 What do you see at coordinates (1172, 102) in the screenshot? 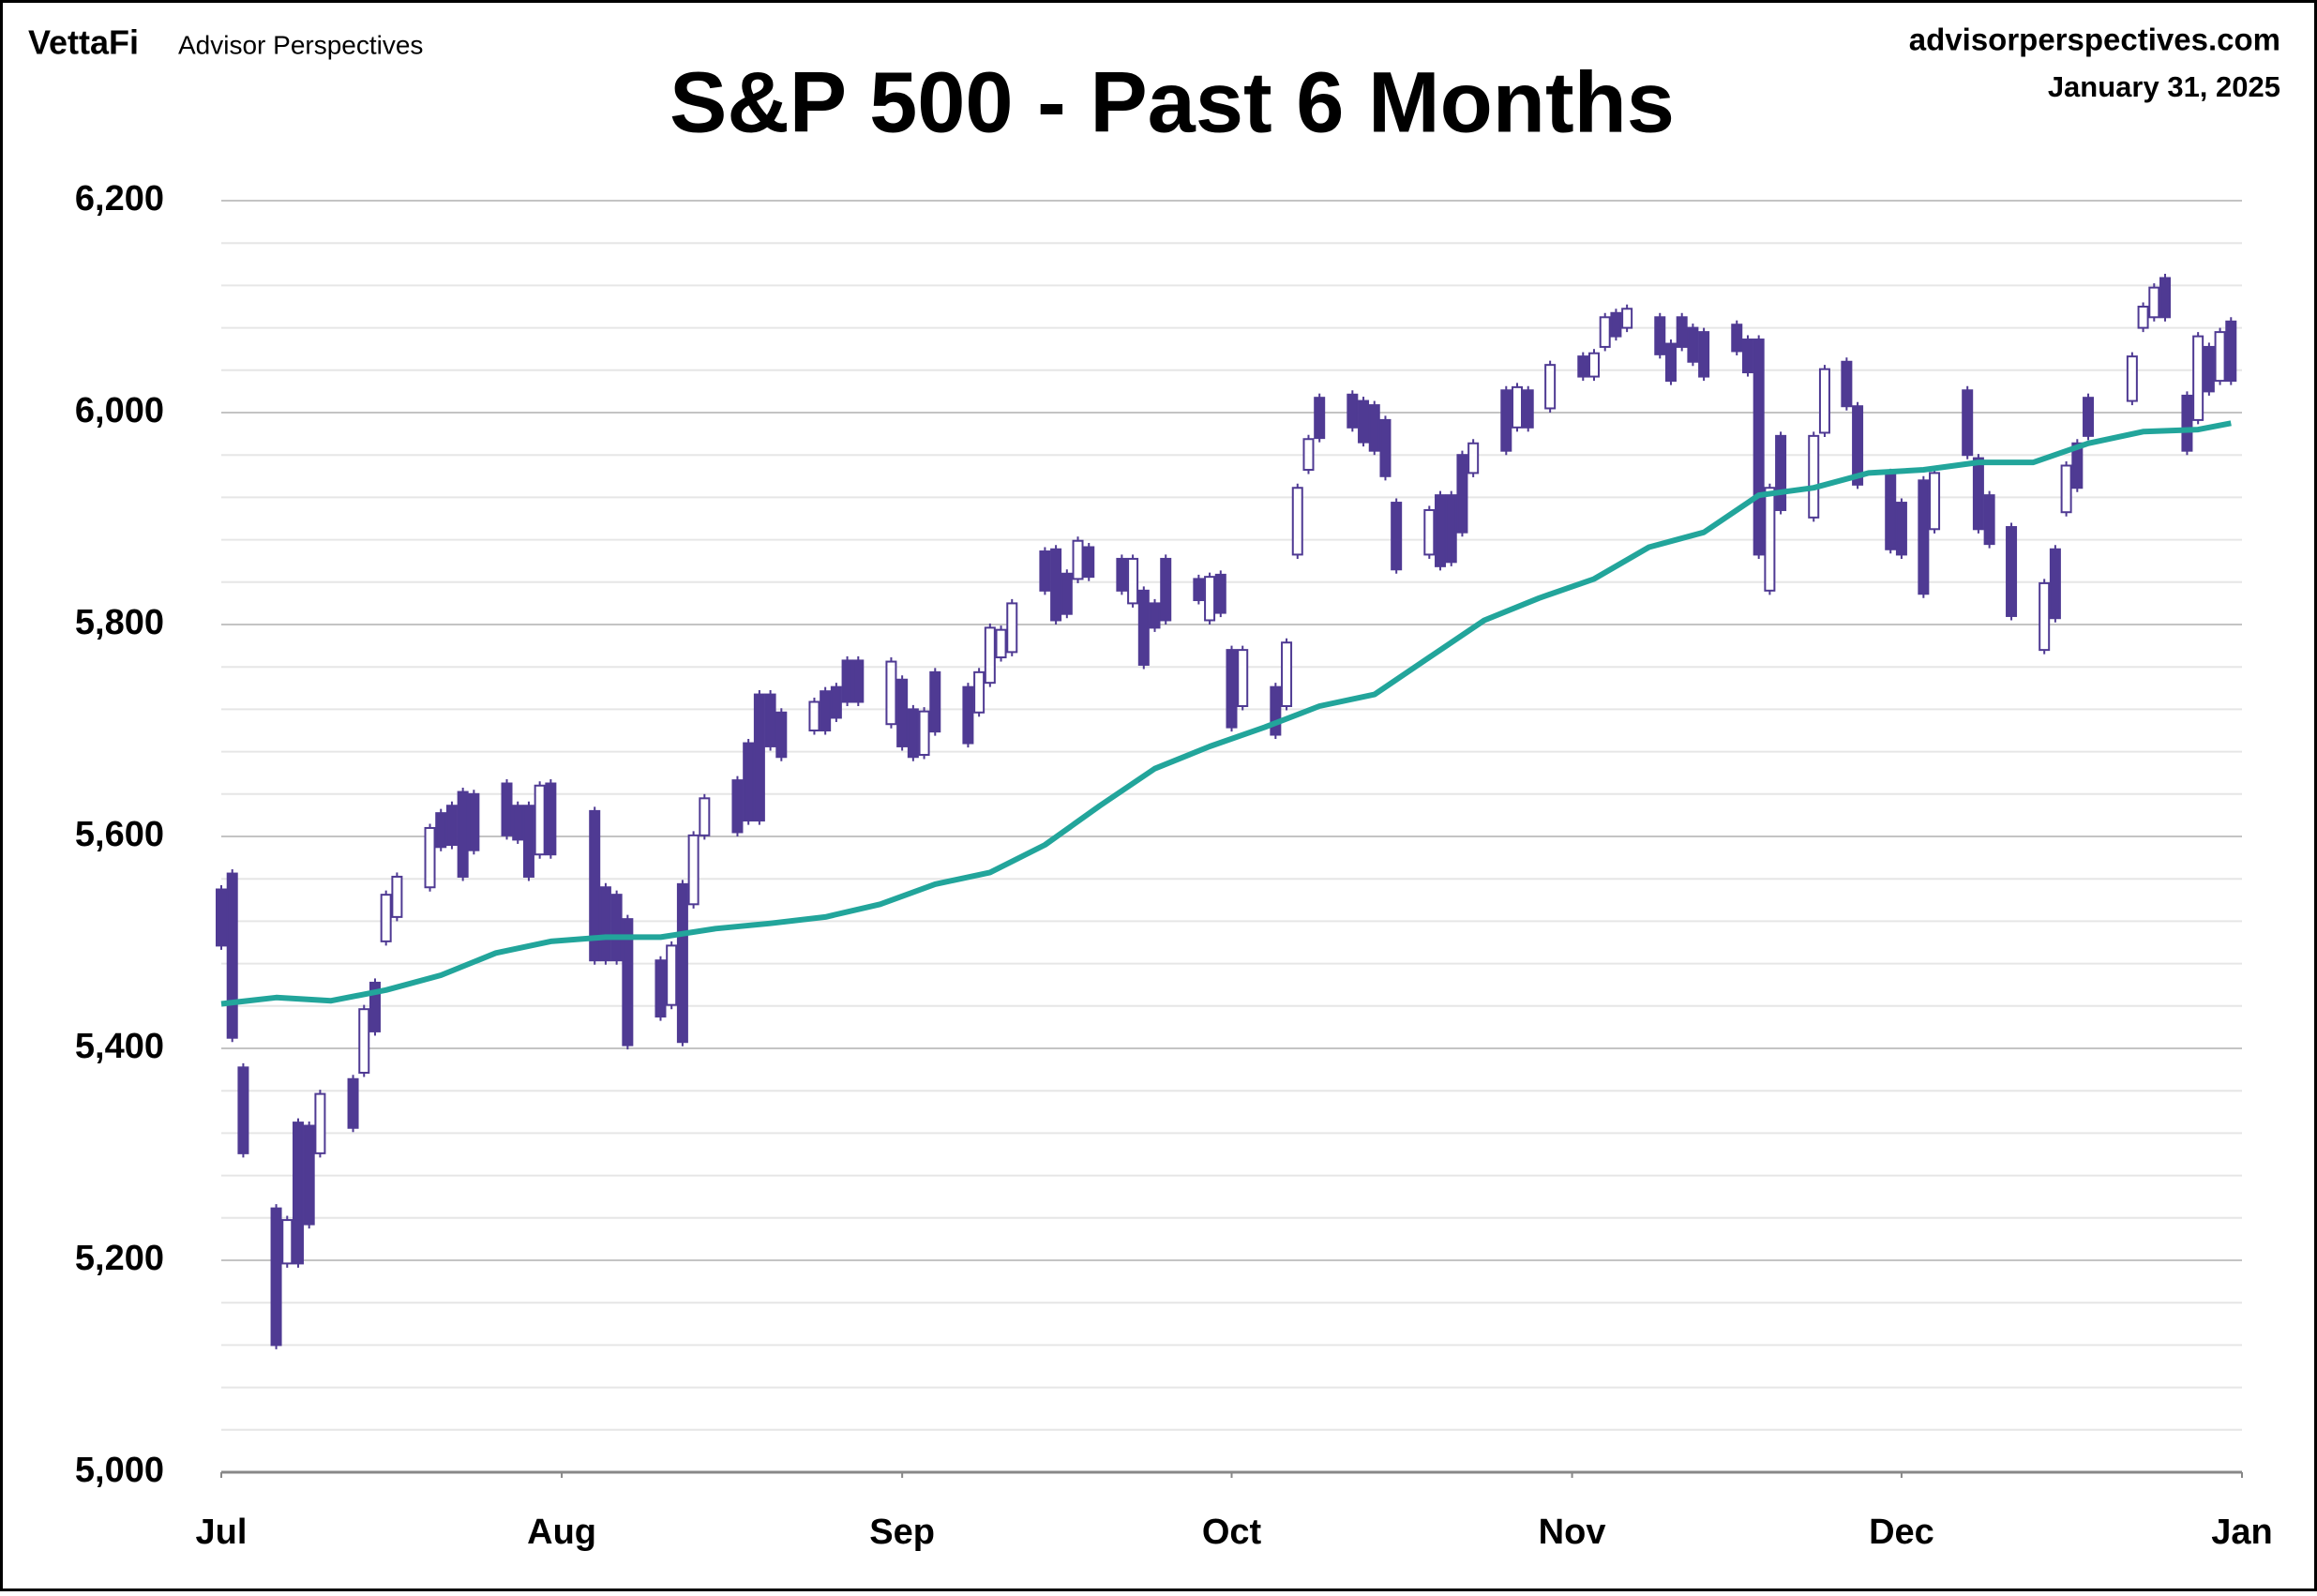
I see `chart-title: S&P 500 - Past 6 Months` at bounding box center [1172, 102].